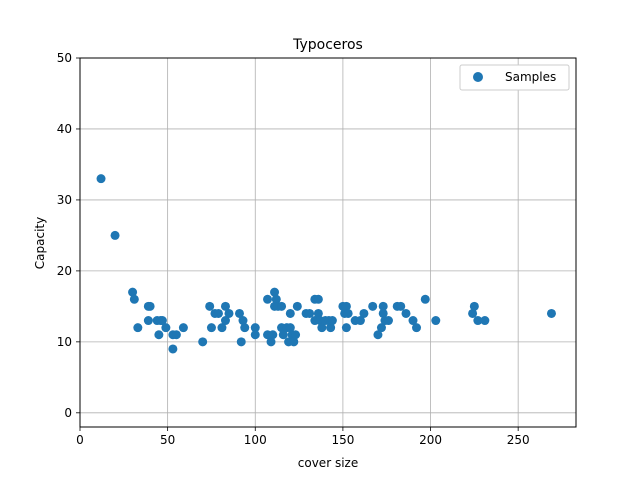  Describe the element at coordinates (80, 440) in the screenshot. I see `x-tick-label: 0` at that location.